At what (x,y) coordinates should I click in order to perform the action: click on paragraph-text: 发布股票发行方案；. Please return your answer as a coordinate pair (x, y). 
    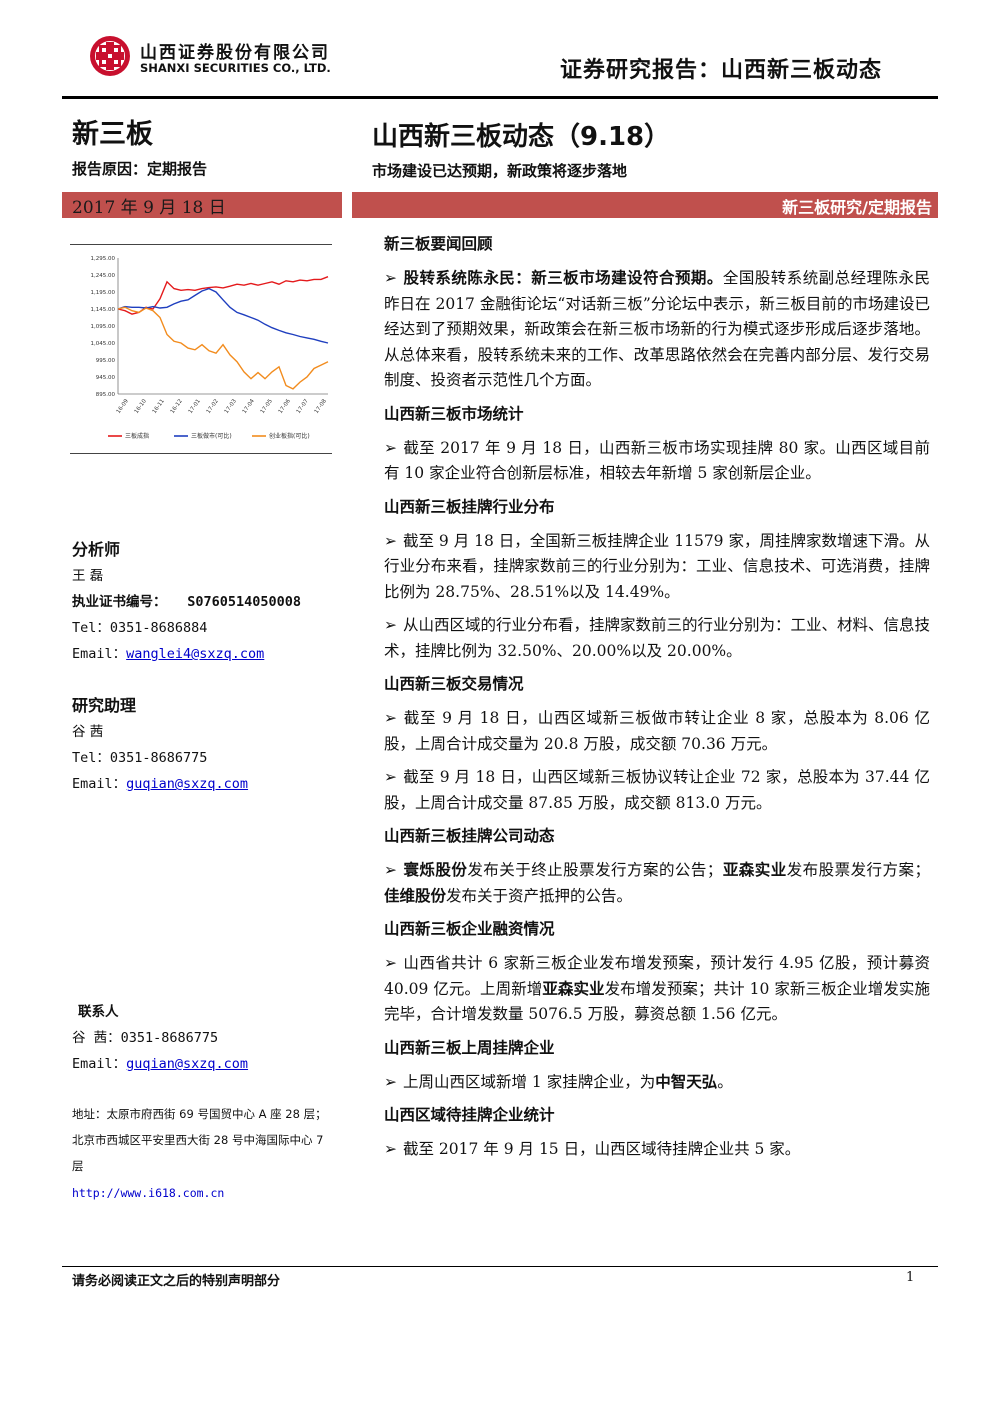
    Looking at the image, I should click on (858, 870).